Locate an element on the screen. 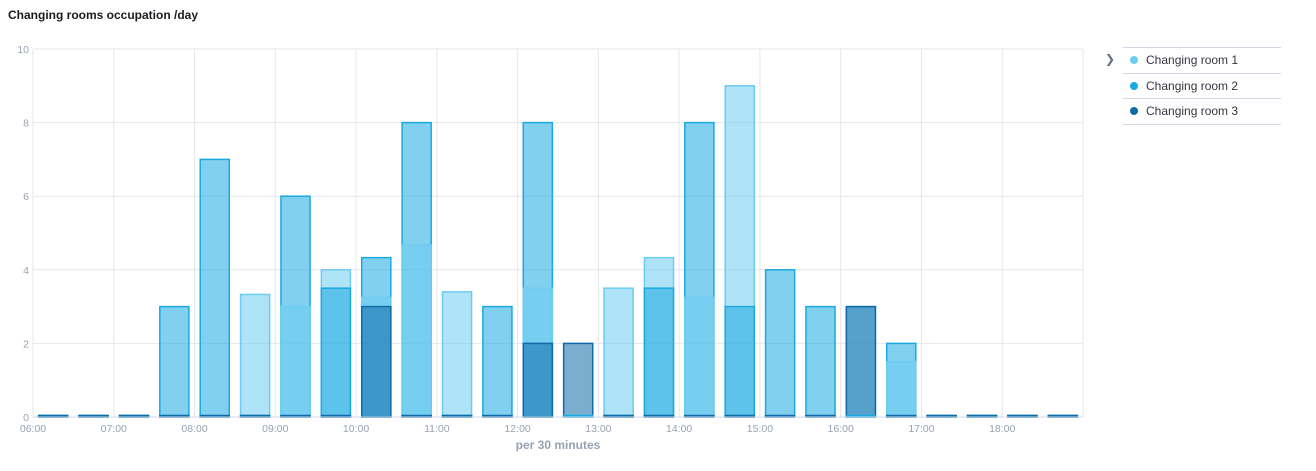 This screenshot has width=1316, height=471. y-tick-label: 4 is located at coordinates (26, 271).